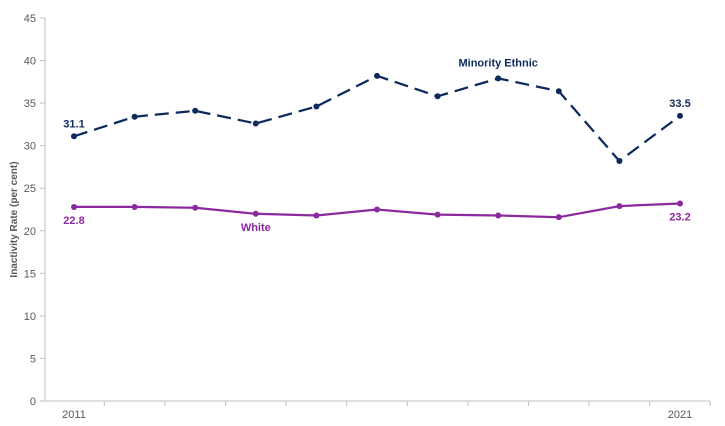  What do you see at coordinates (30, 274) in the screenshot?
I see `y-tick-label: 15` at bounding box center [30, 274].